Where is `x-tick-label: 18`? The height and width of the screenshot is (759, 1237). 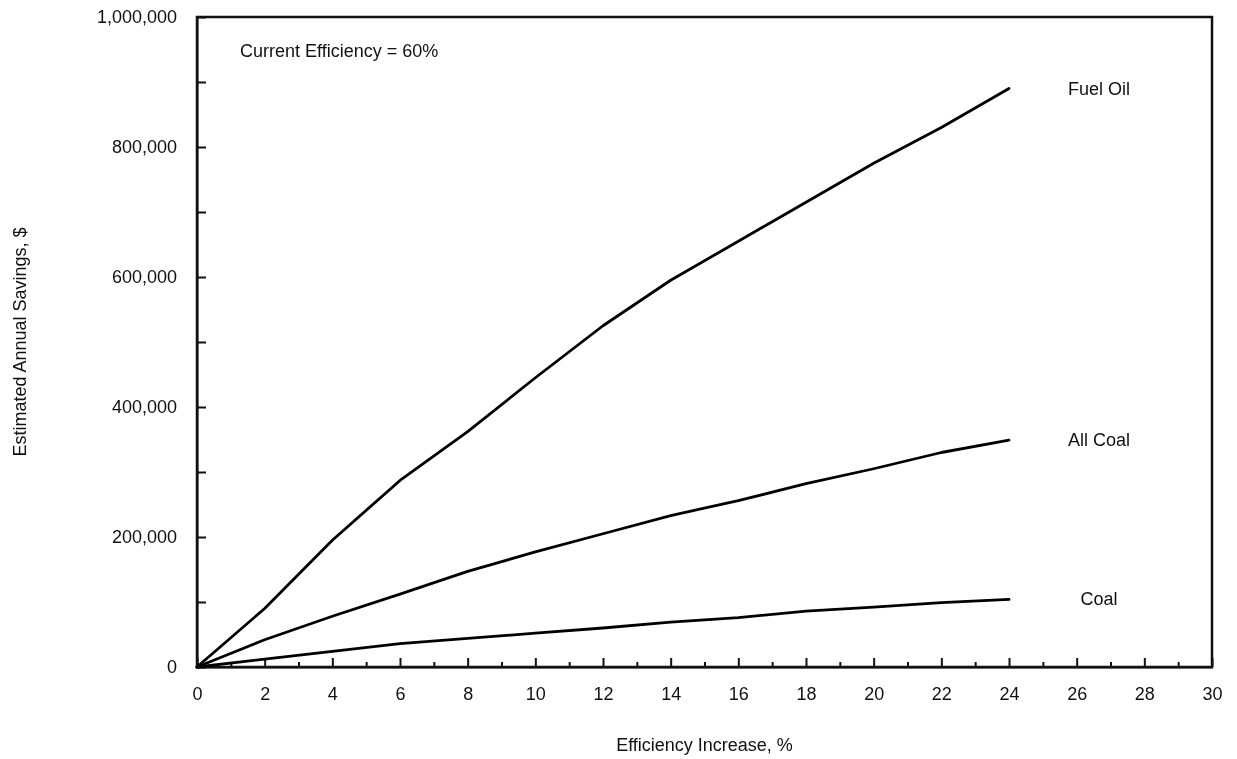 x-tick-label: 18 is located at coordinates (806, 693).